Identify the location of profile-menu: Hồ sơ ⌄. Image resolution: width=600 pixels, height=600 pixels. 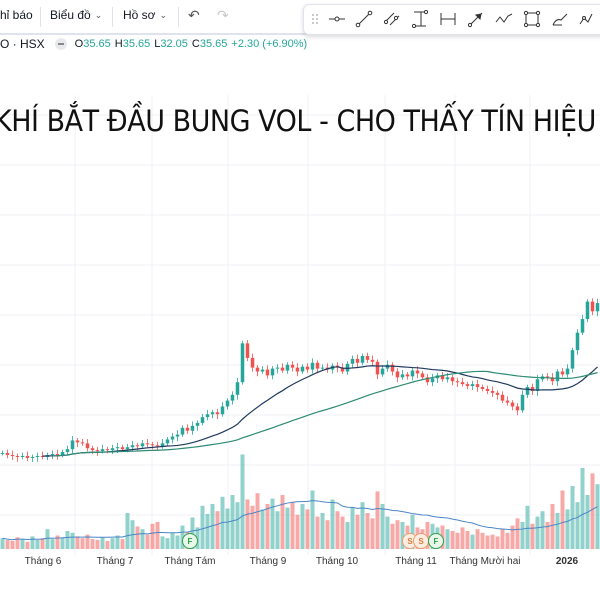
(145, 15).